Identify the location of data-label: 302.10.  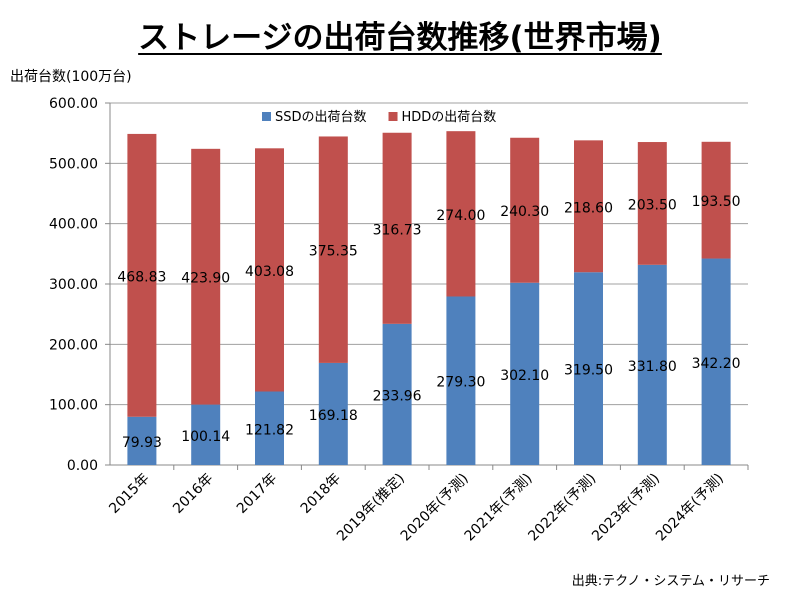
(524, 376).